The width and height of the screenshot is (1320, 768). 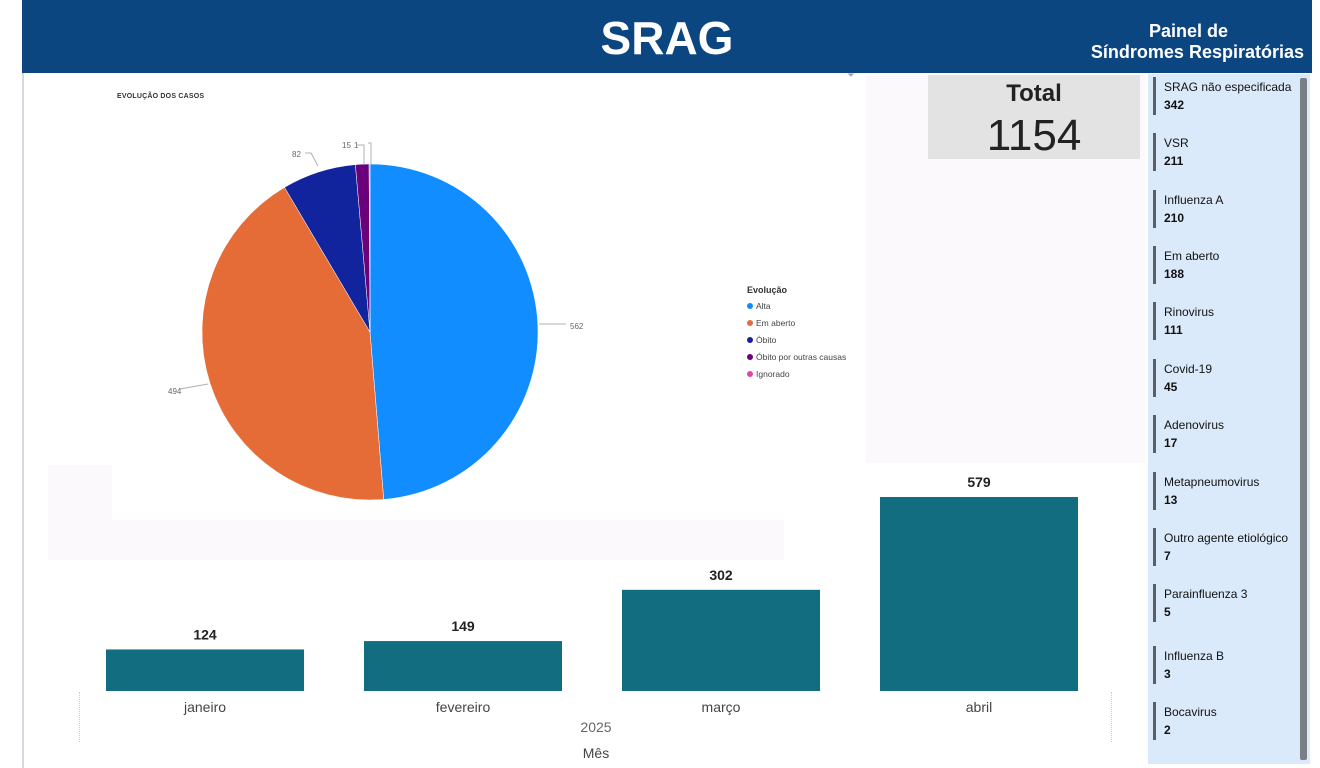 I want to click on x-tick-label: janeiro, so click(x=204, y=707).